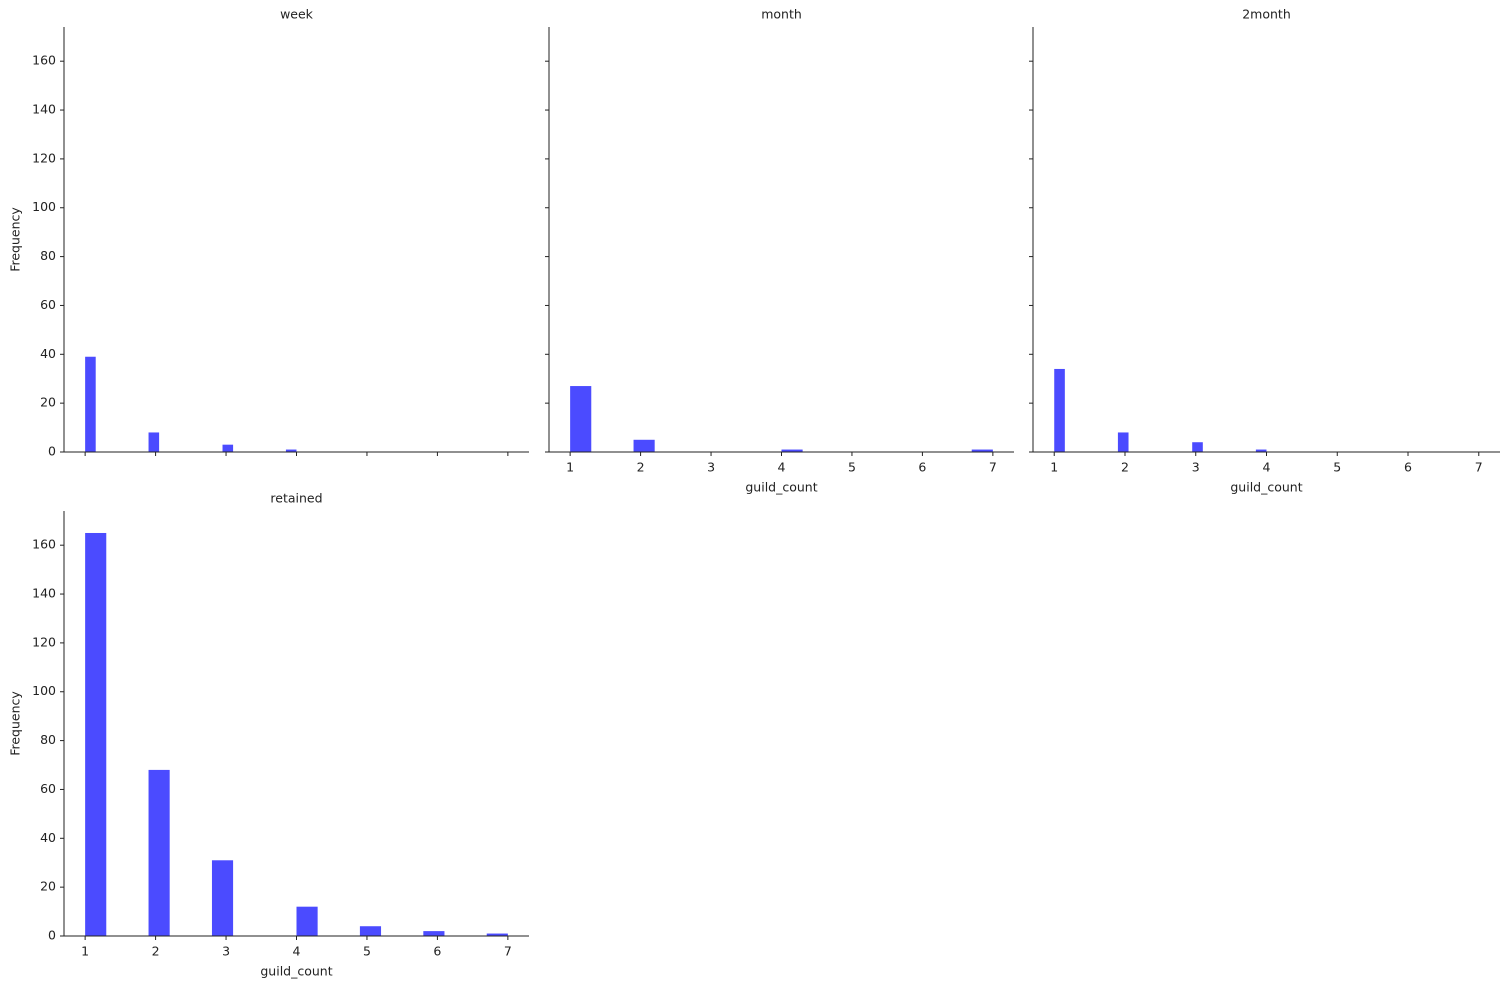  I want to click on panel-title: 2month, so click(1266, 14).